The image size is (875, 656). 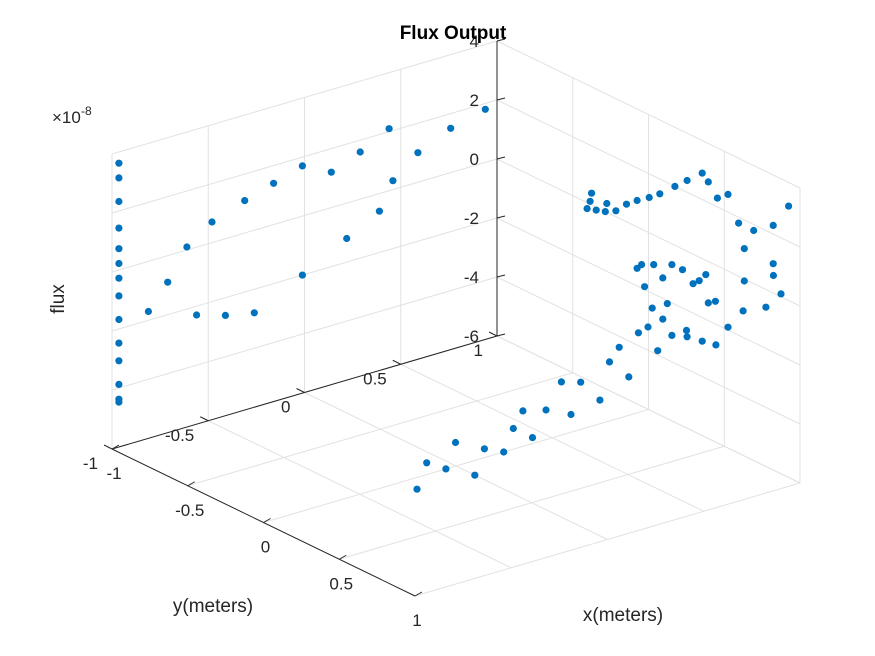 I want to click on chart-title: Flux Output, so click(x=453, y=33).